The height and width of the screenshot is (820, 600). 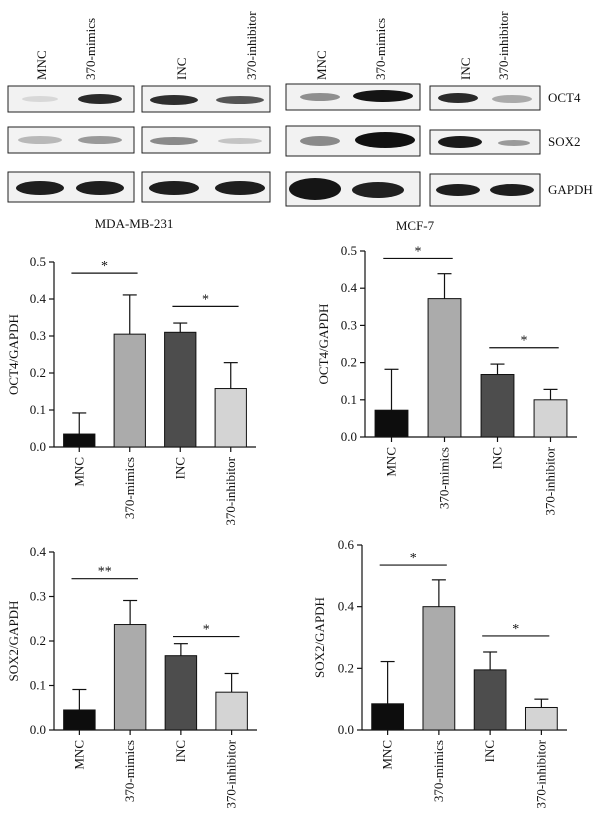 What do you see at coordinates (415, 225) in the screenshot?
I see `cell-line-label: MCF-7` at bounding box center [415, 225].